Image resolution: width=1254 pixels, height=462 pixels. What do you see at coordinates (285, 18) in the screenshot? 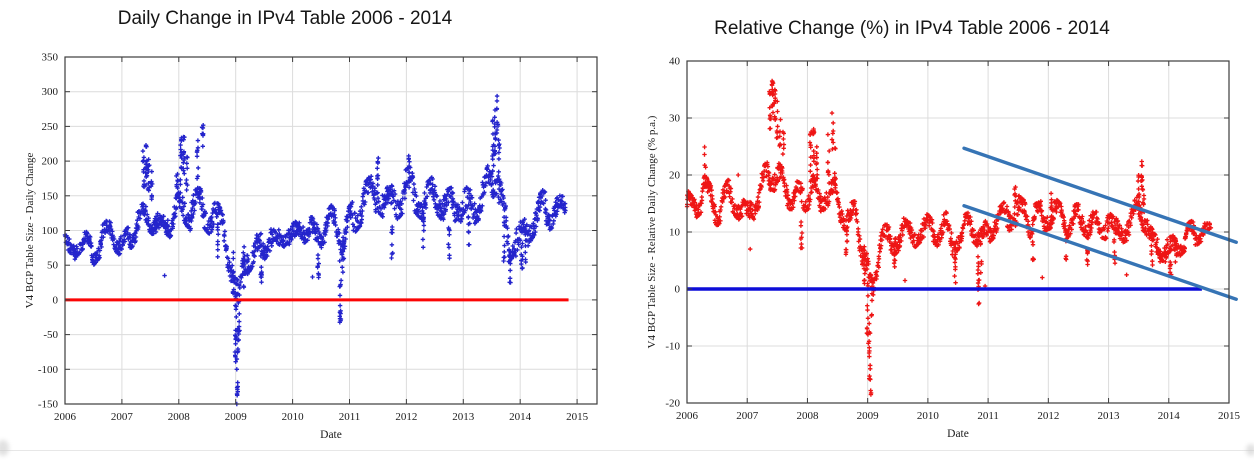
I see `chart-title-daily-change: Daily Change in IPv4 Table 2006 - 2014` at bounding box center [285, 18].